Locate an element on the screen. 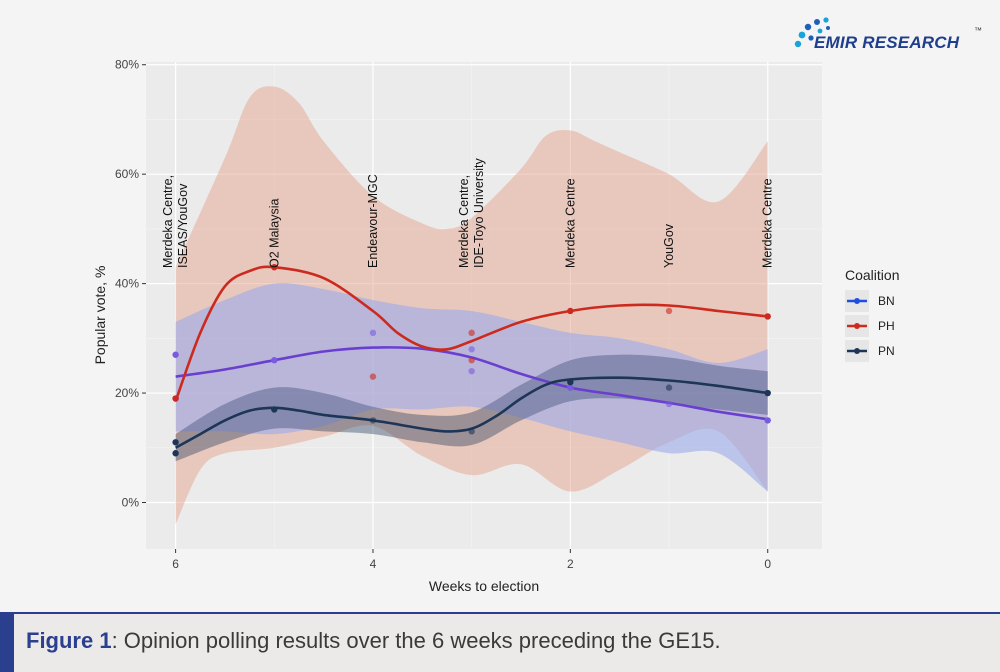 This screenshot has width=1000, height=672. y-tick-label: 20% is located at coordinates (127, 393).